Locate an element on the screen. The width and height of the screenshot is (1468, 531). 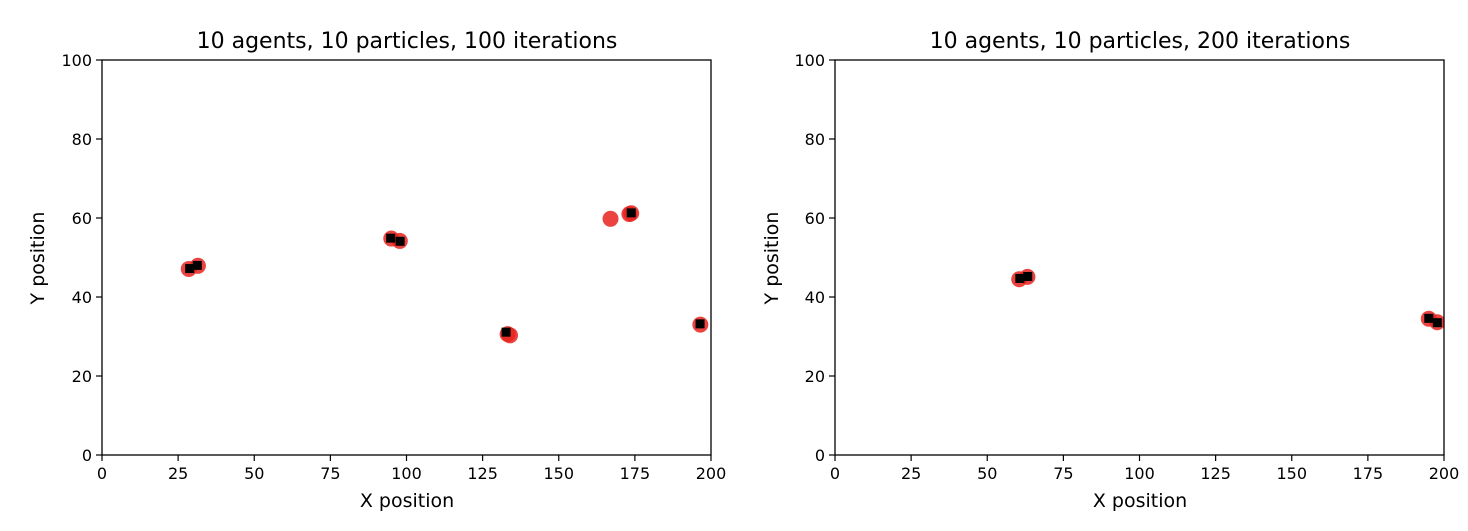
chart-title: 10 agents, 10 particles, 100 iterations is located at coordinates (407, 41).